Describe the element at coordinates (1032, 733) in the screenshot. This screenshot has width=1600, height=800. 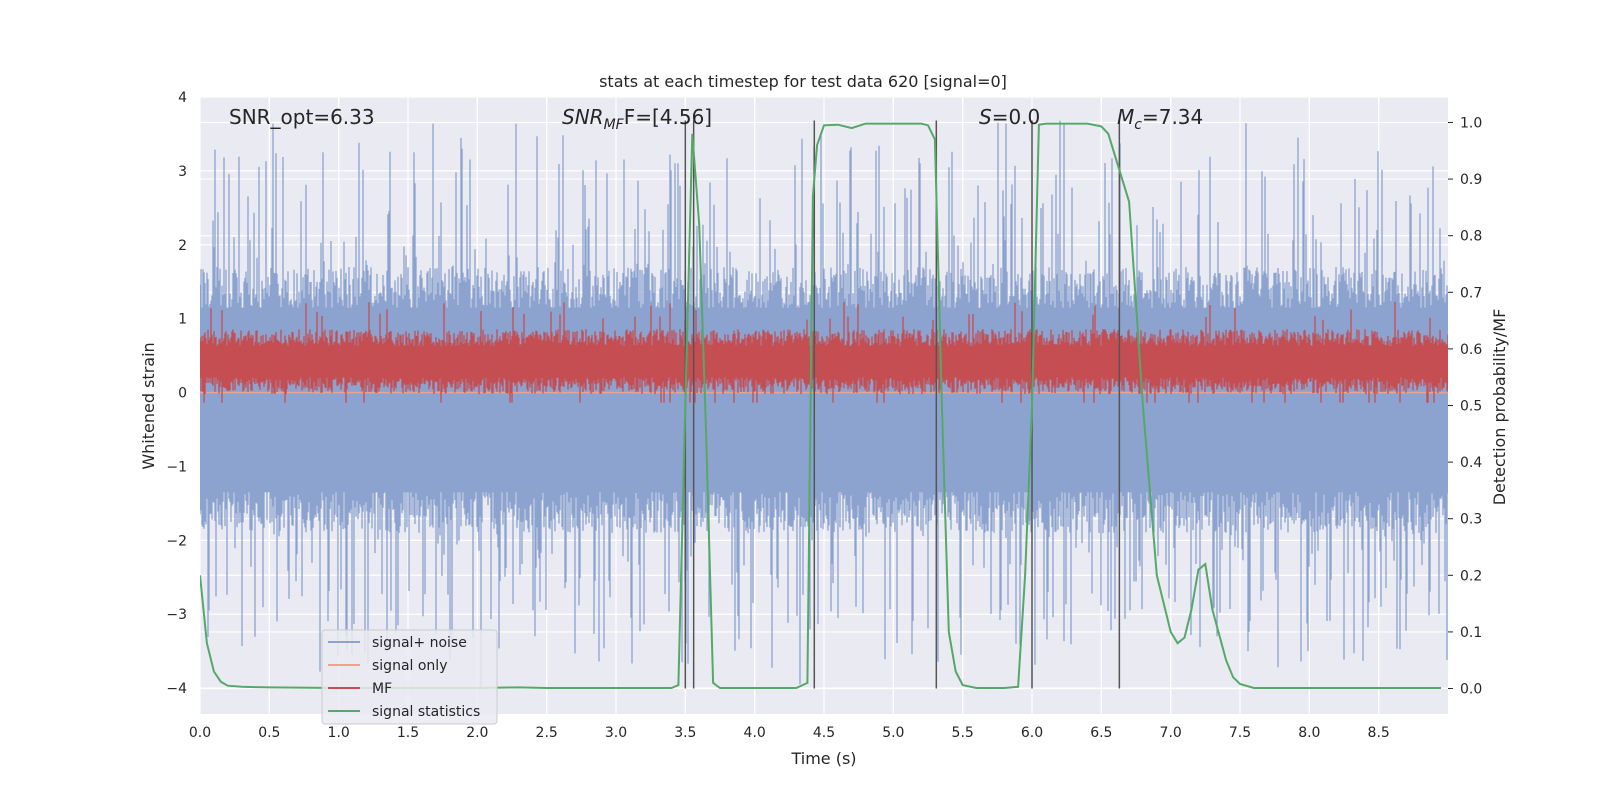
I see `x-tick-label: 6.0` at that location.